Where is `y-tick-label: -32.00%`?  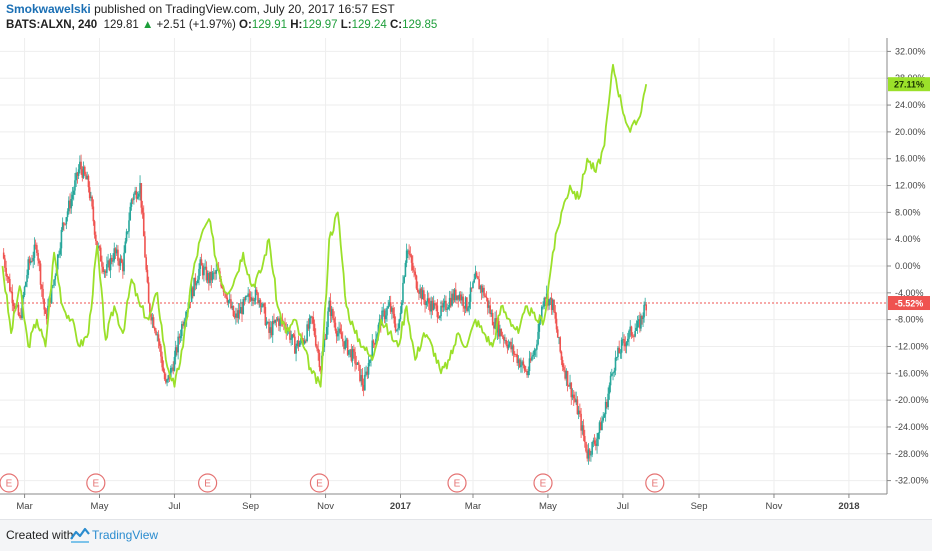 y-tick-label: -32.00% is located at coordinates (912, 481).